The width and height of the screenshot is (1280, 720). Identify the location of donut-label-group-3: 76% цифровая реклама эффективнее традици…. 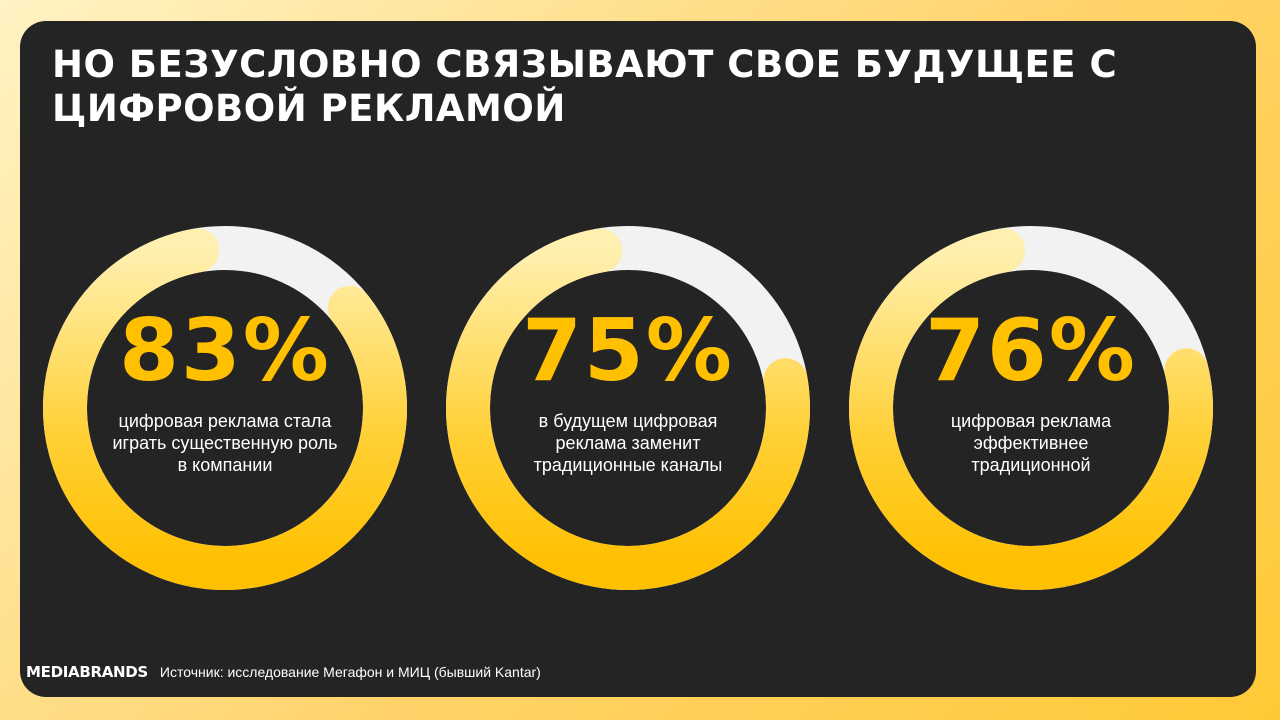
(1031, 408).